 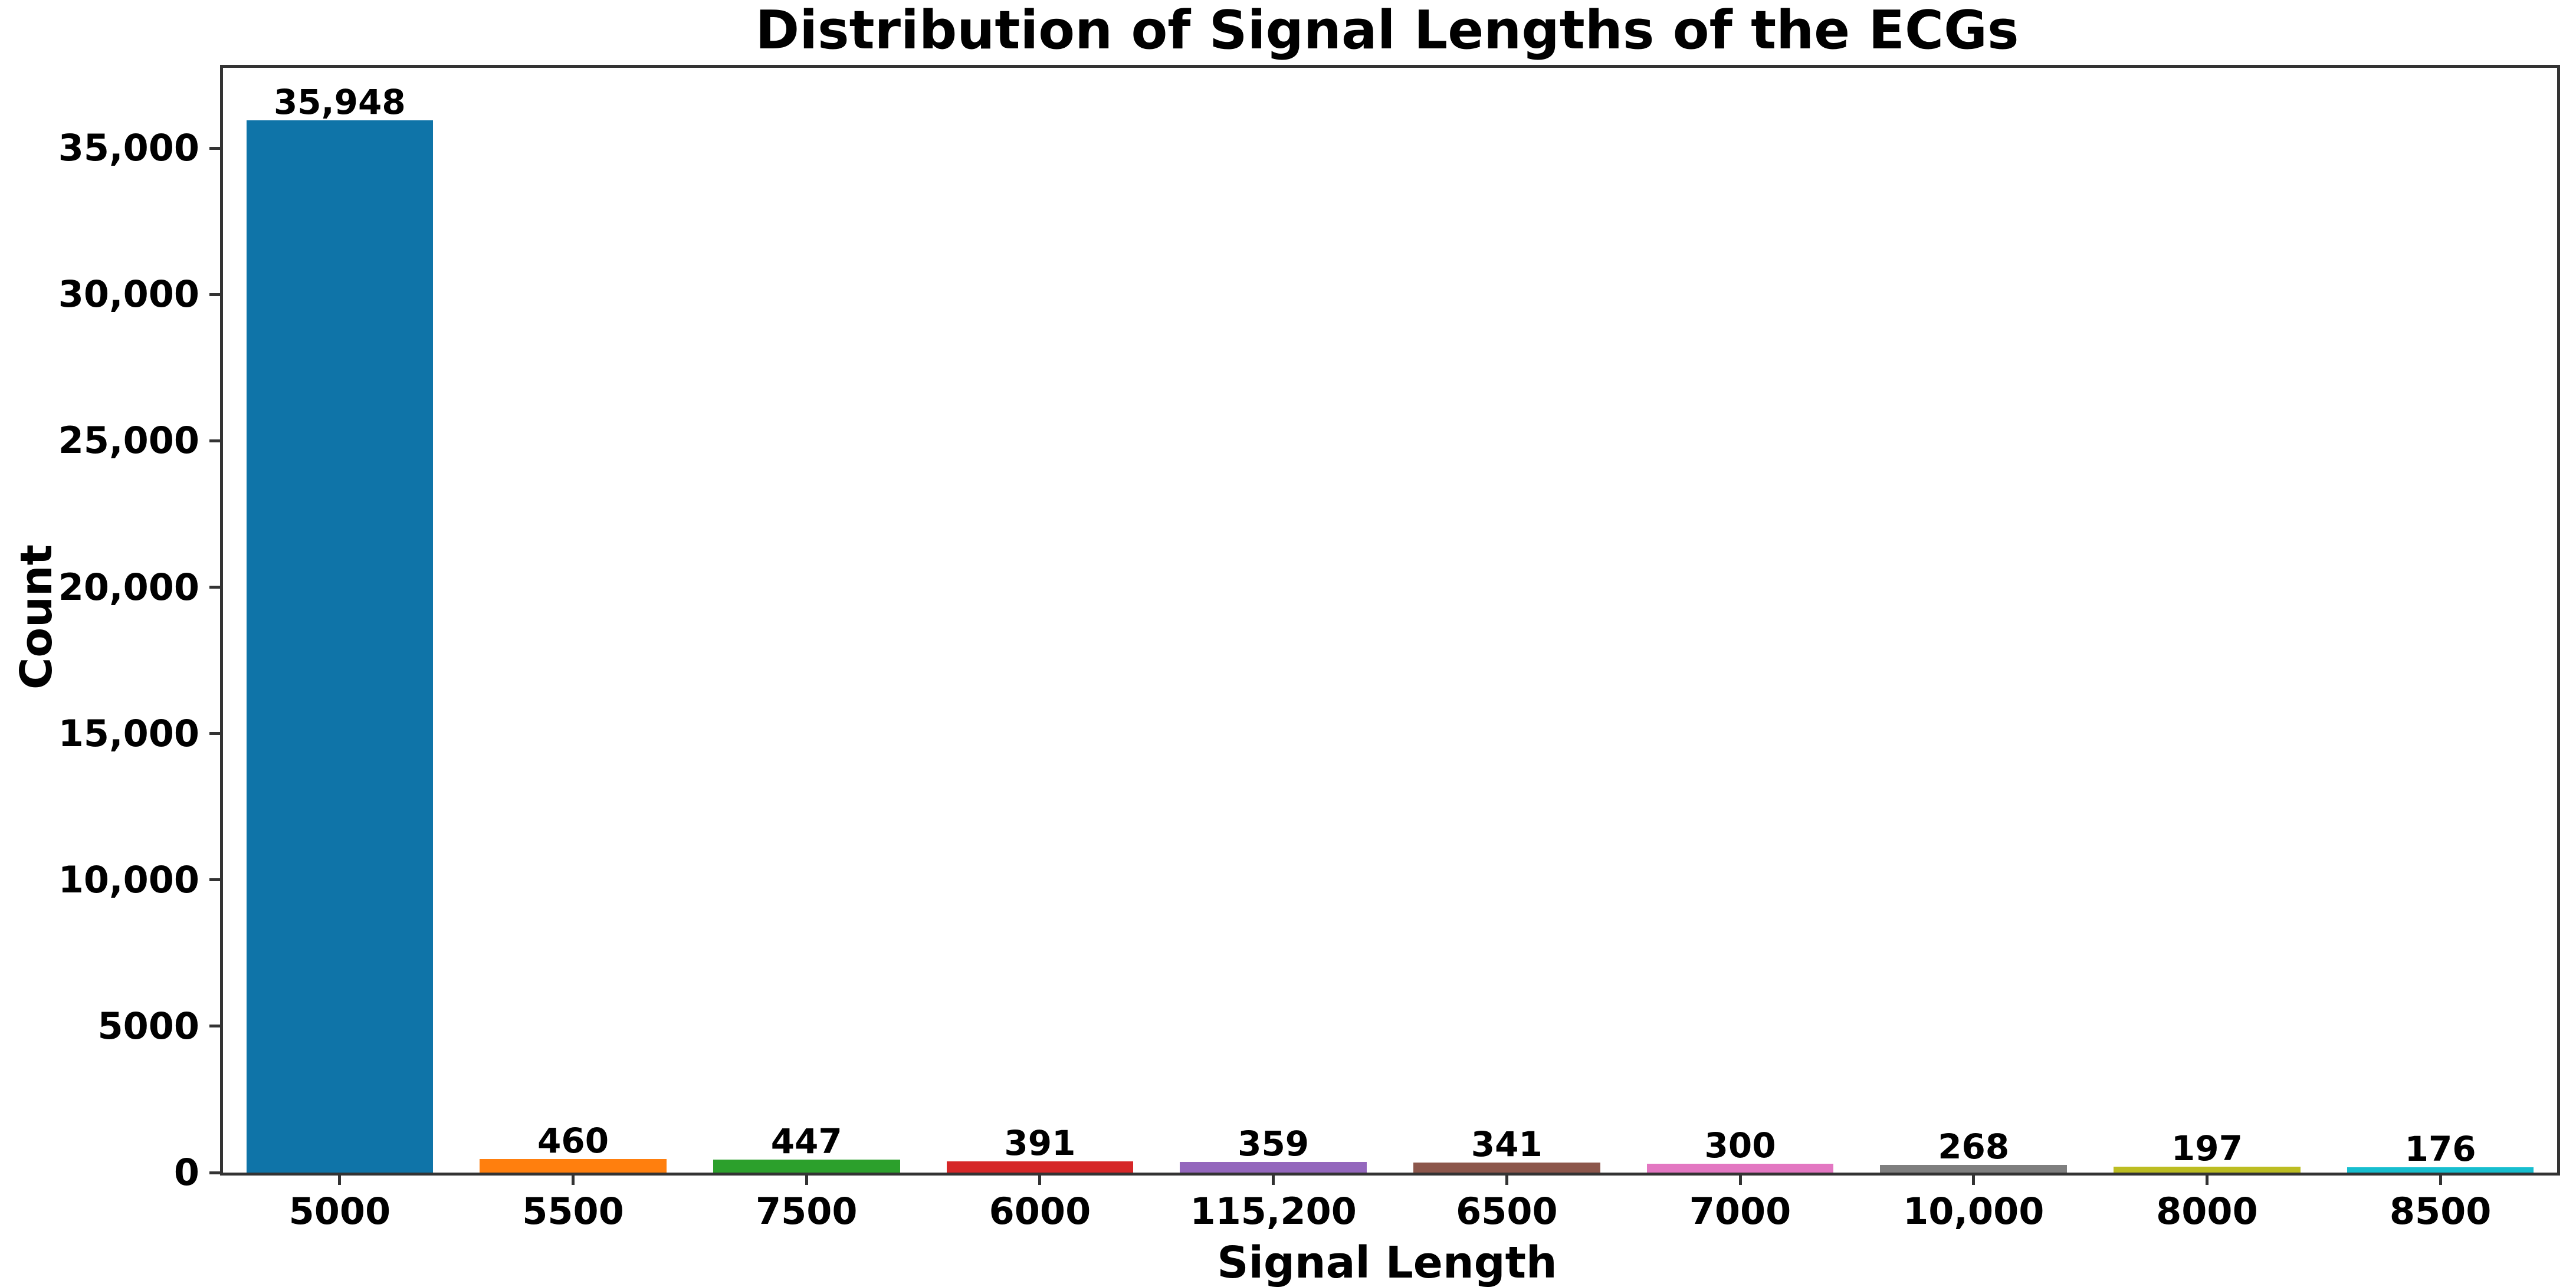 I want to click on x-tick-label: 8500, so click(x=2440, y=1212).